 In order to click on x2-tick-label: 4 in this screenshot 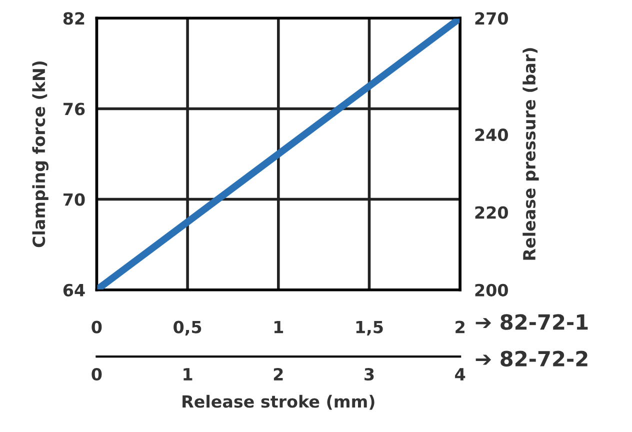, I will do `click(460, 374)`.